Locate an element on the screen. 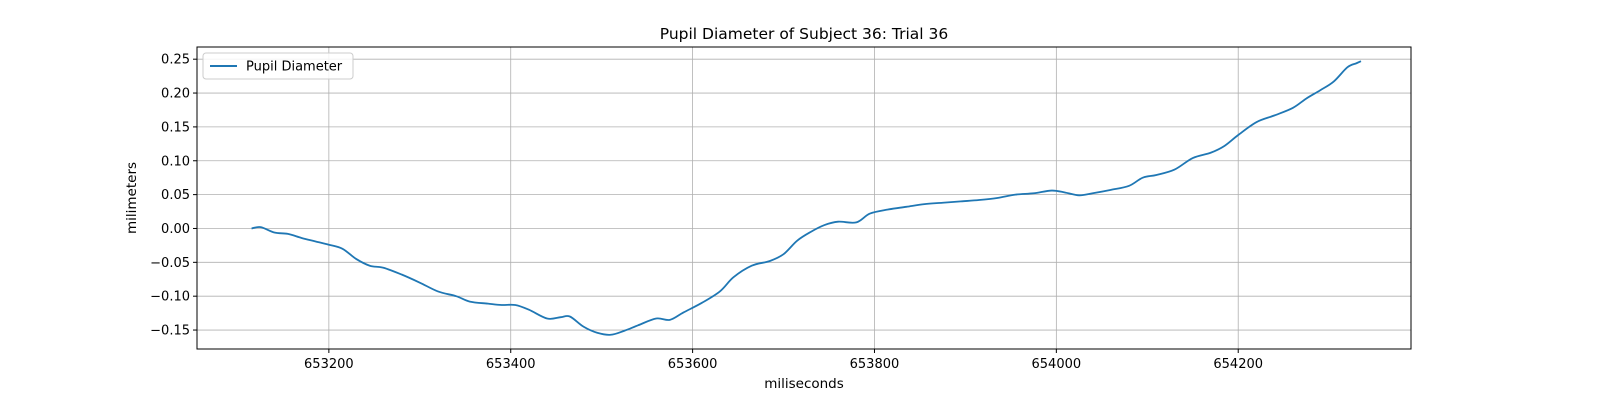 Image resolution: width=1600 pixels, height=400 pixels. y-tick-label: 0.20 is located at coordinates (175, 94).